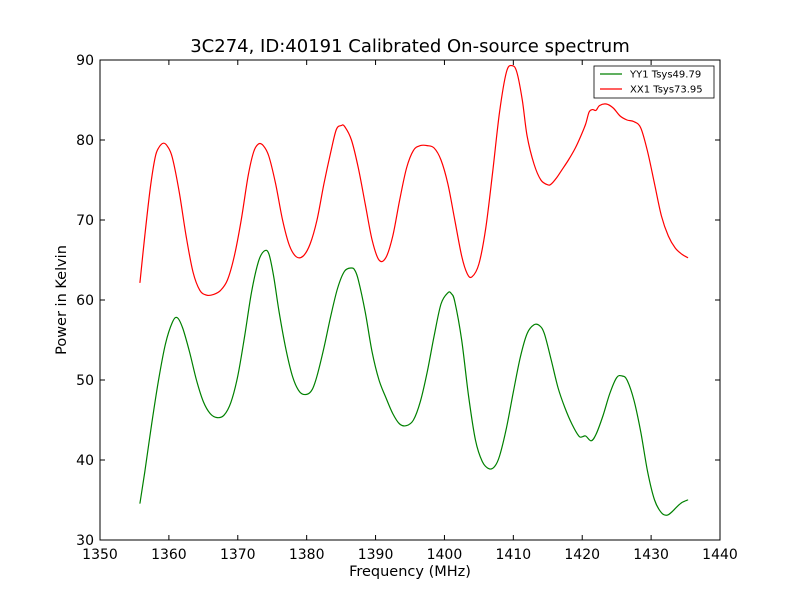  What do you see at coordinates (665, 75) in the screenshot?
I see `legend-label-yy1: YY1 Tsys49.79` at bounding box center [665, 75].